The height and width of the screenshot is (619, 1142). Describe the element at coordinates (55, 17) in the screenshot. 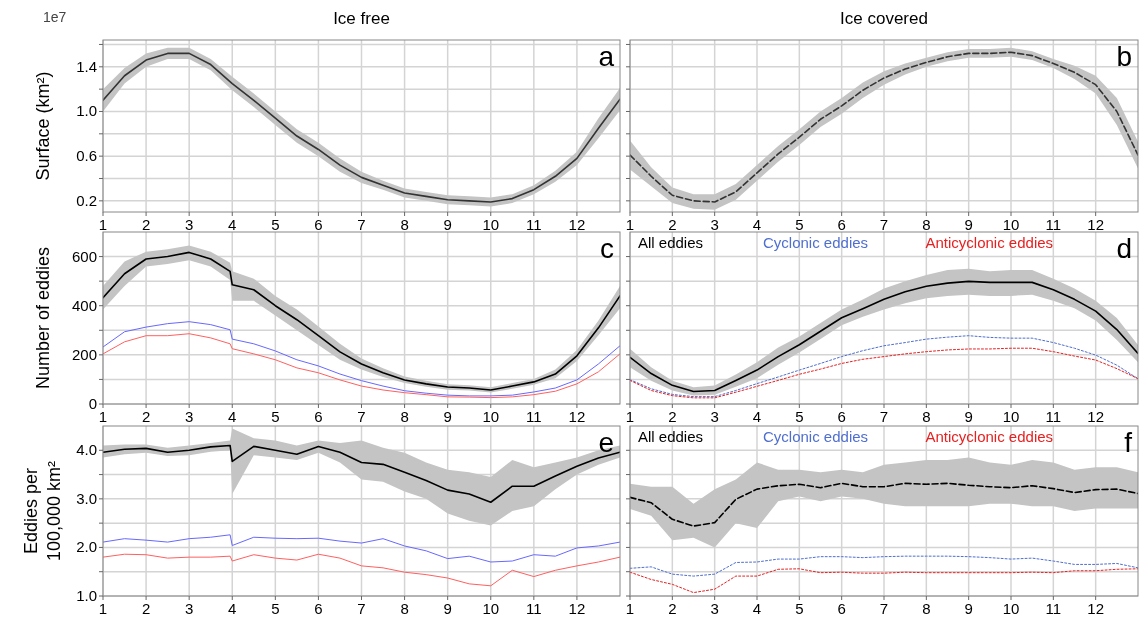

I see `text: 1e7` at that location.